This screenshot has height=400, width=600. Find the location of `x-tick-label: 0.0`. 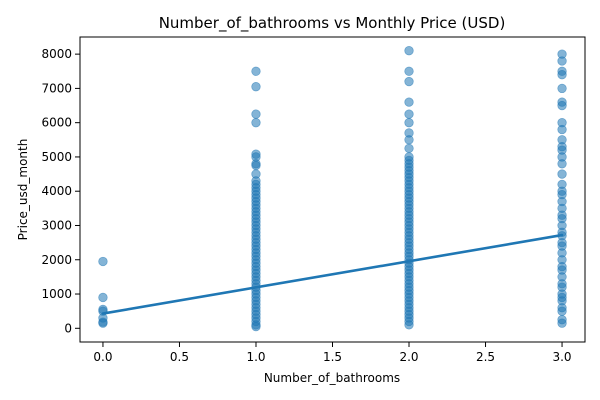

x-tick-label: 0.0 is located at coordinates (102, 357).